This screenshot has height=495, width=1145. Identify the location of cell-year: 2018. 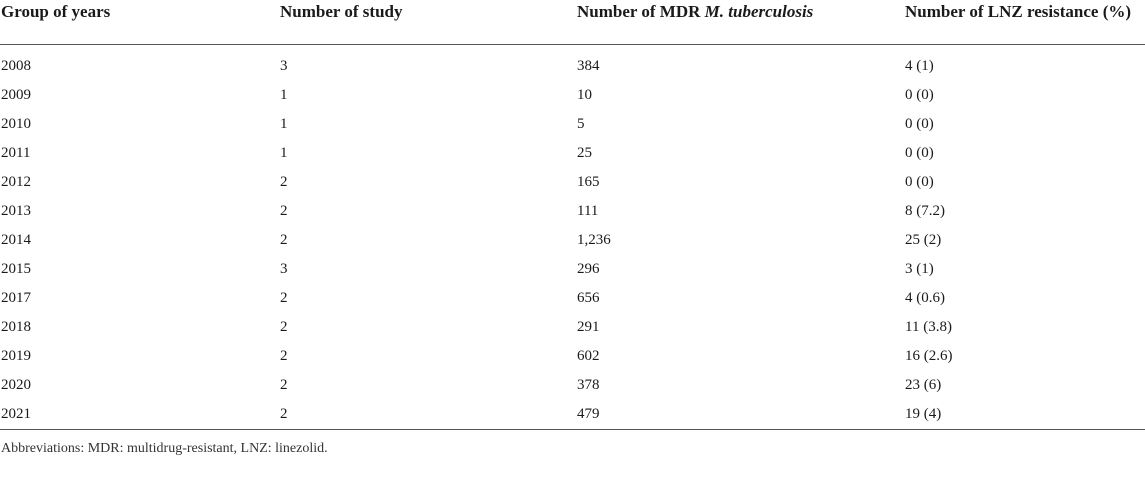
(16, 326).